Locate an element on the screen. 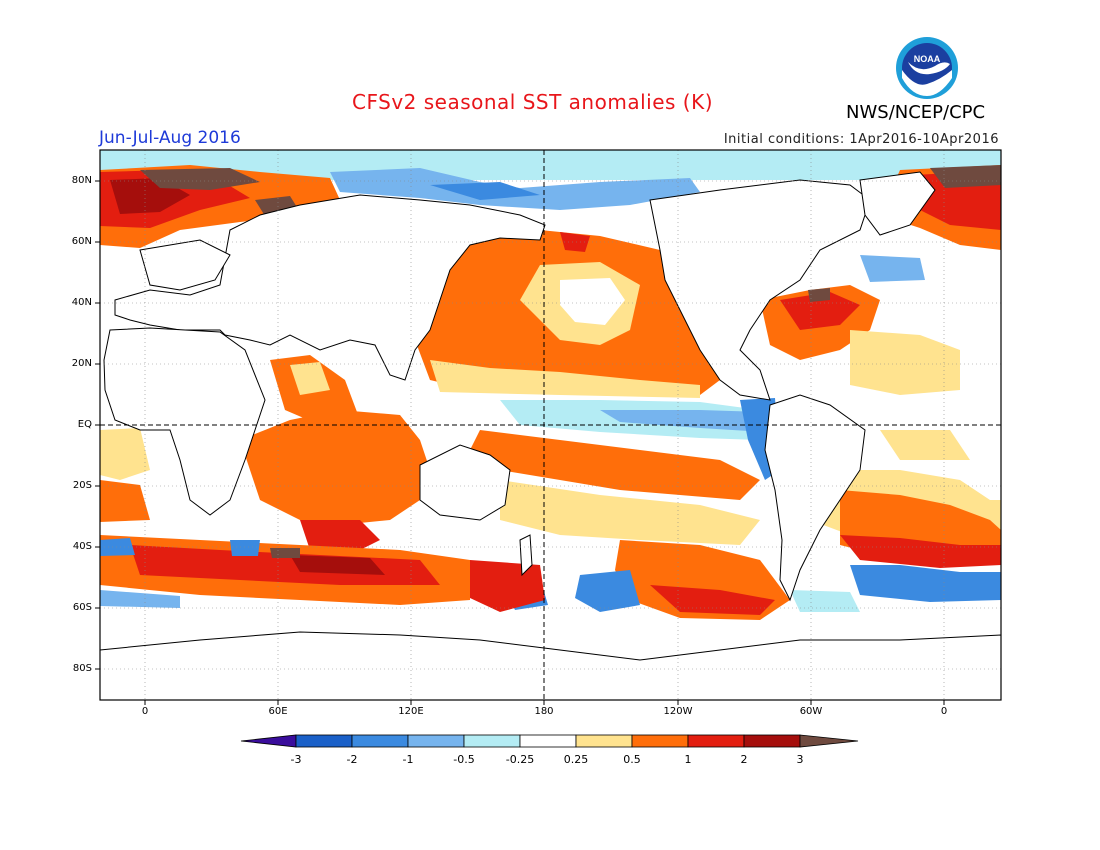  spac-red-south is located at coordinates (712, 600).